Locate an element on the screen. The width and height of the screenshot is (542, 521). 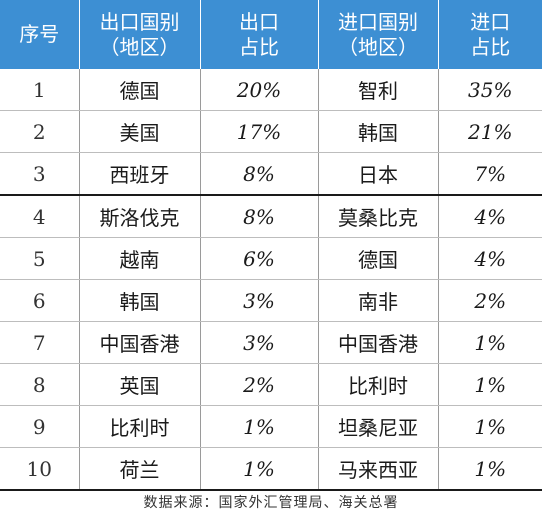
export-share-cell: 6% is located at coordinates (259, 258).